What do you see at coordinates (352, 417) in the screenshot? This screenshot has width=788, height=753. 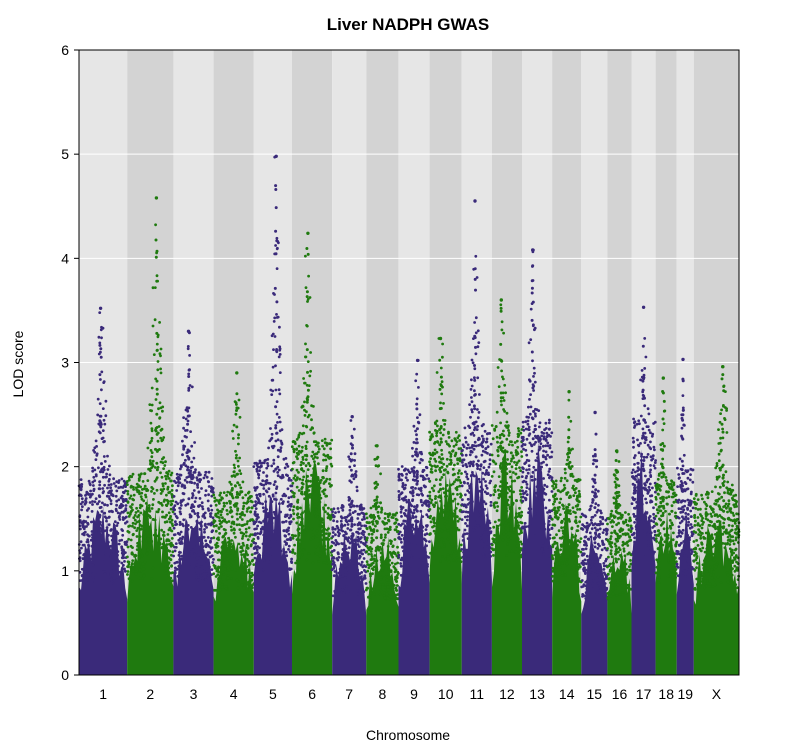 I see `peak-snp-point` at bounding box center [352, 417].